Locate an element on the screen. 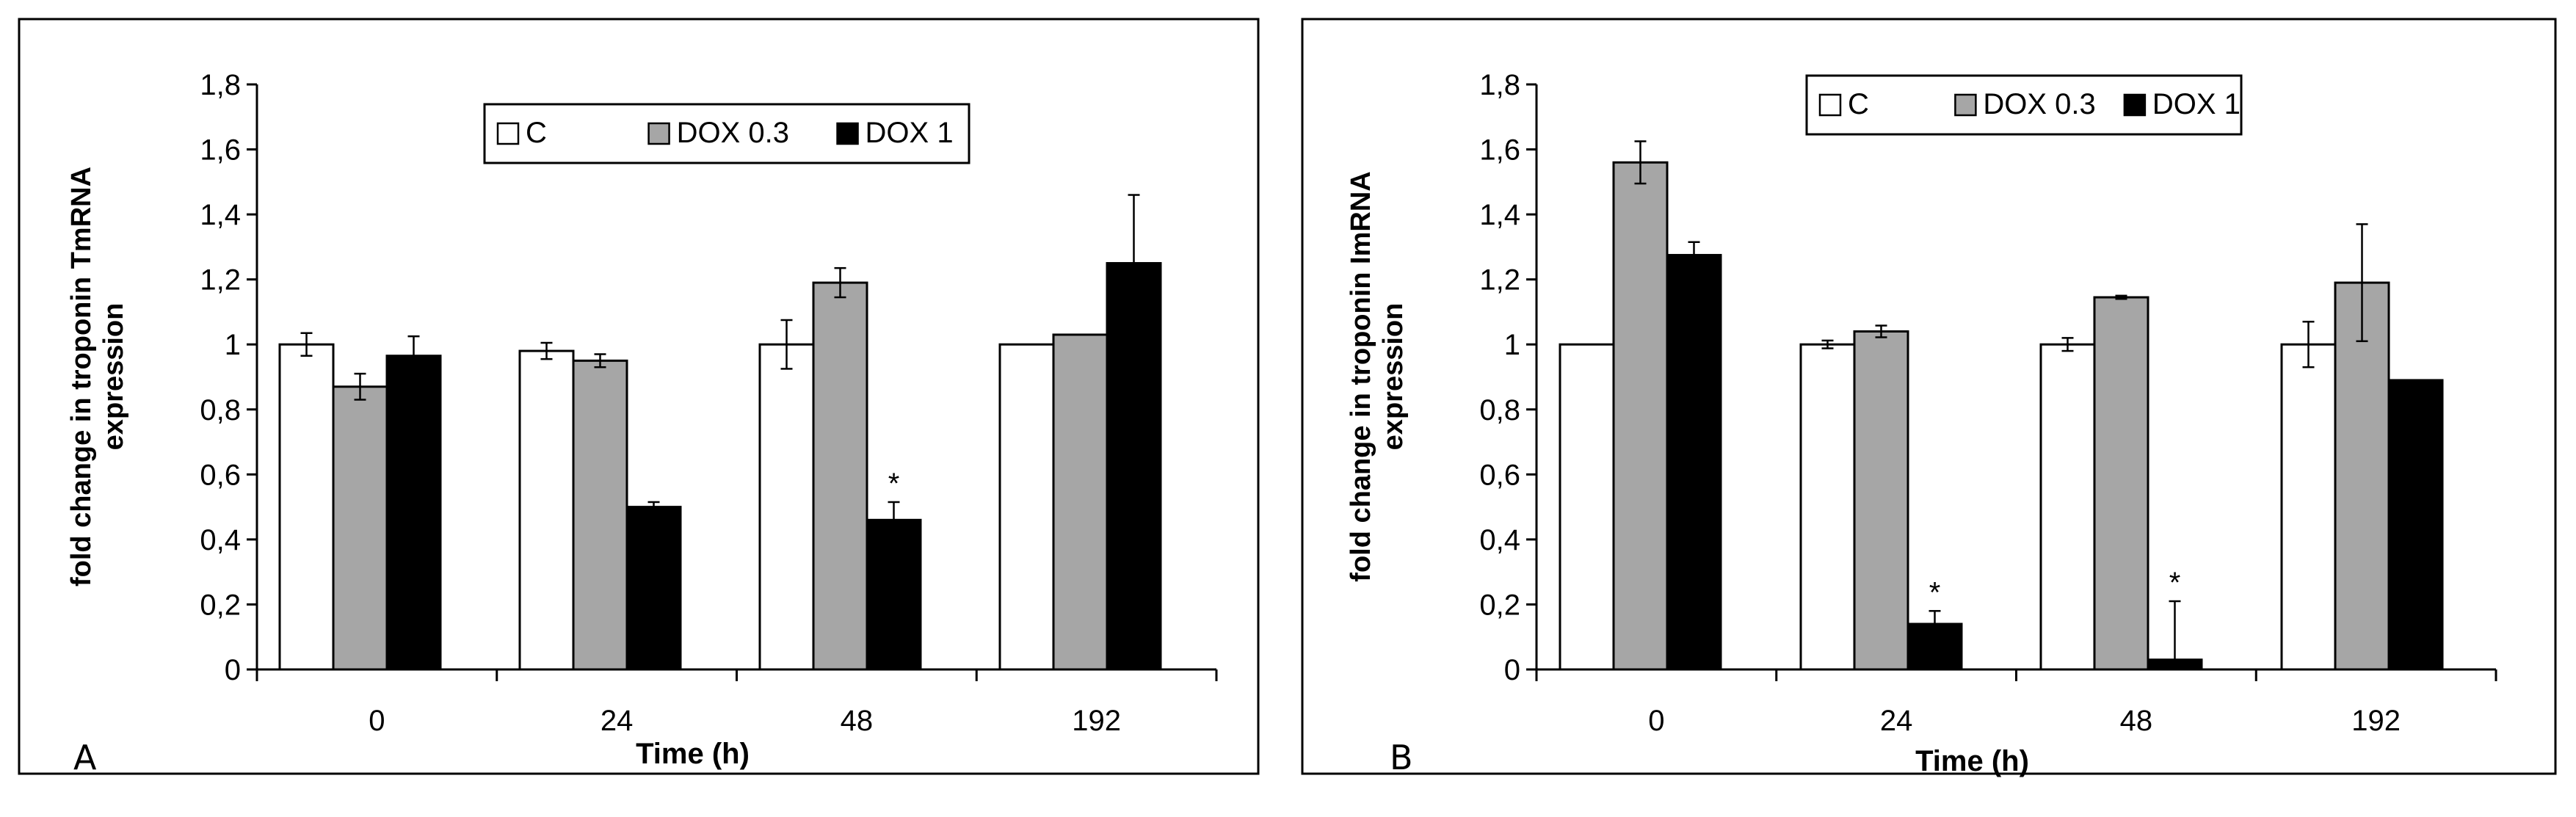  y-axis-title-line1: fold change in troponin ImRNA is located at coordinates (1361, 376).